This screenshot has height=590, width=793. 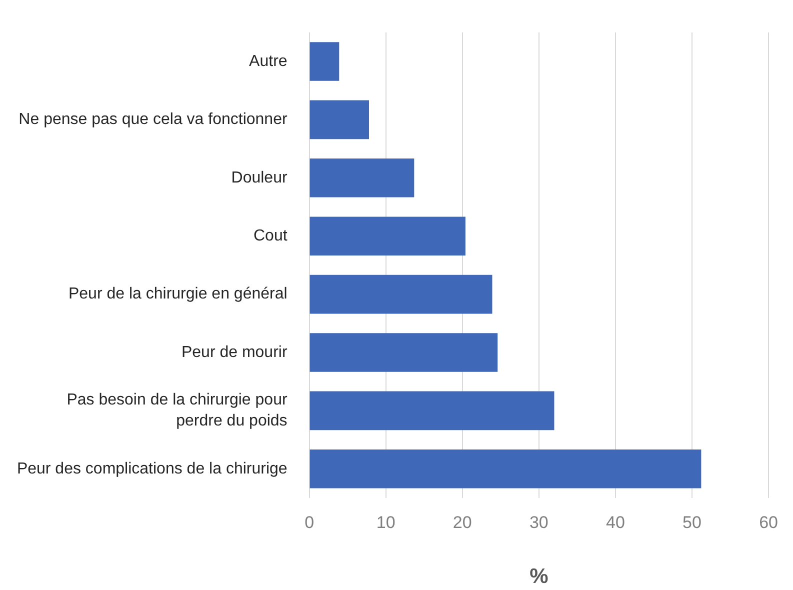 What do you see at coordinates (152, 469) in the screenshot?
I see `y-tick-label: Peur des complications de la chirurige` at bounding box center [152, 469].